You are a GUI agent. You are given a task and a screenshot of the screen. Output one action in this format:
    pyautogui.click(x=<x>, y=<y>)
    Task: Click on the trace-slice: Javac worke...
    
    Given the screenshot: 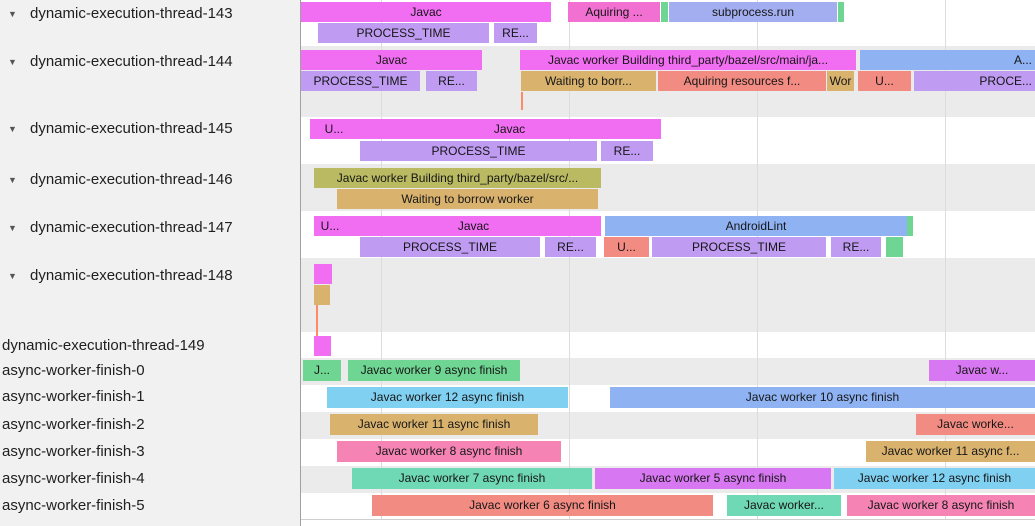 What is the action you would take?
    pyautogui.click(x=975, y=424)
    